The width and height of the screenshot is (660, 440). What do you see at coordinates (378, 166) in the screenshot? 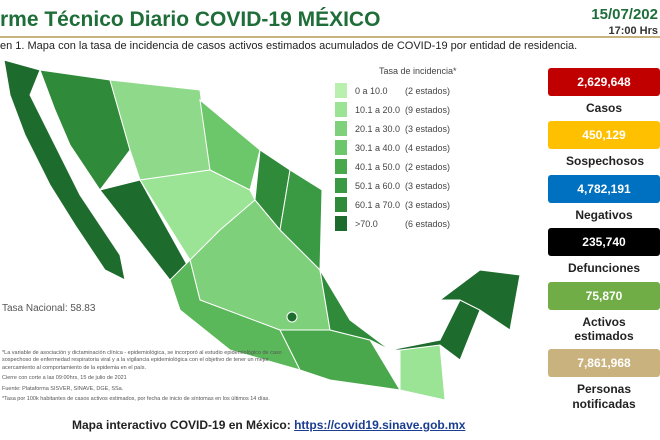
I see `legend-range: 40.1 a 50.0` at bounding box center [378, 166].